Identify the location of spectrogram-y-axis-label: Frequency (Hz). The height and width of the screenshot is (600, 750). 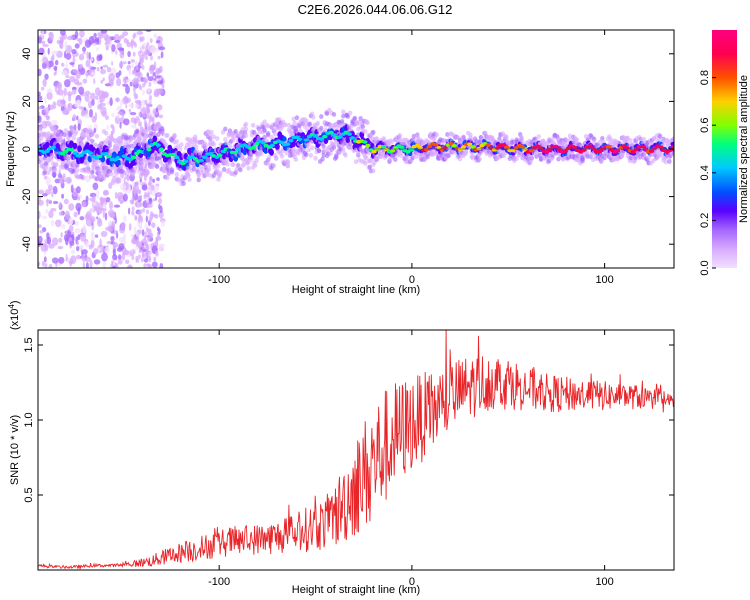
(11, 149).